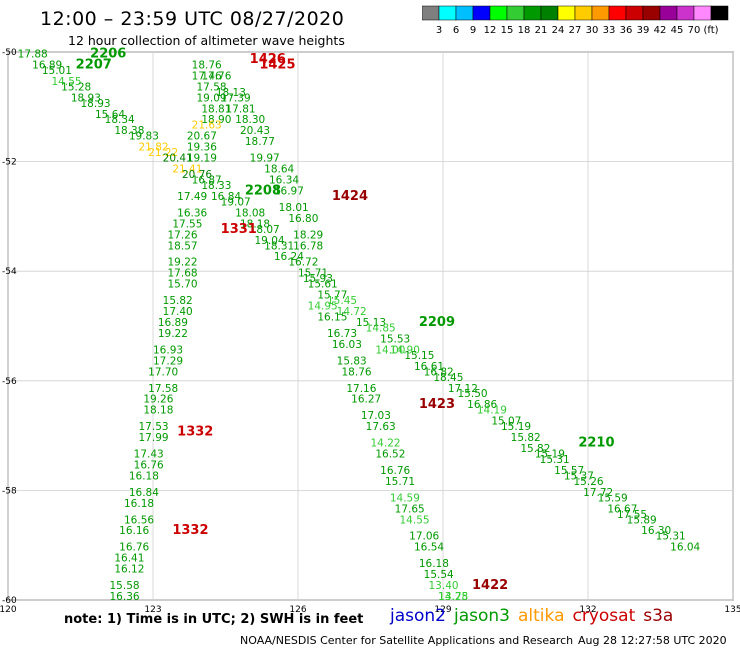  Describe the element at coordinates (589, 482) in the screenshot. I see `wave-height-label: 15.26` at that location.